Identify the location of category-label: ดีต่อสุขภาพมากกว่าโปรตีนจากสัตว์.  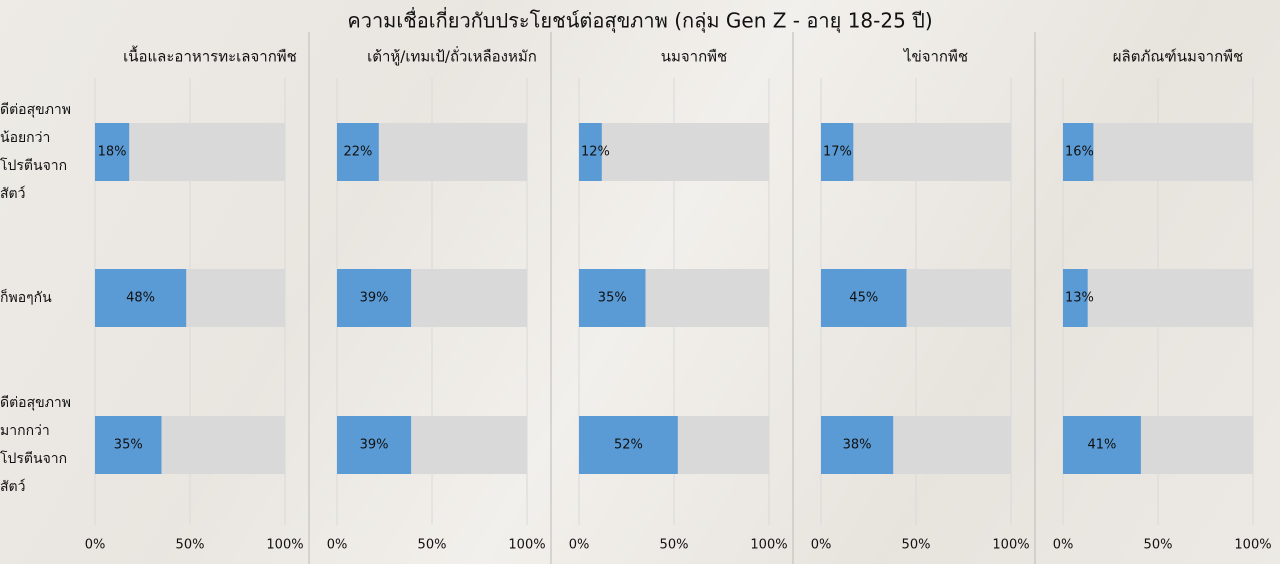
(36, 445).